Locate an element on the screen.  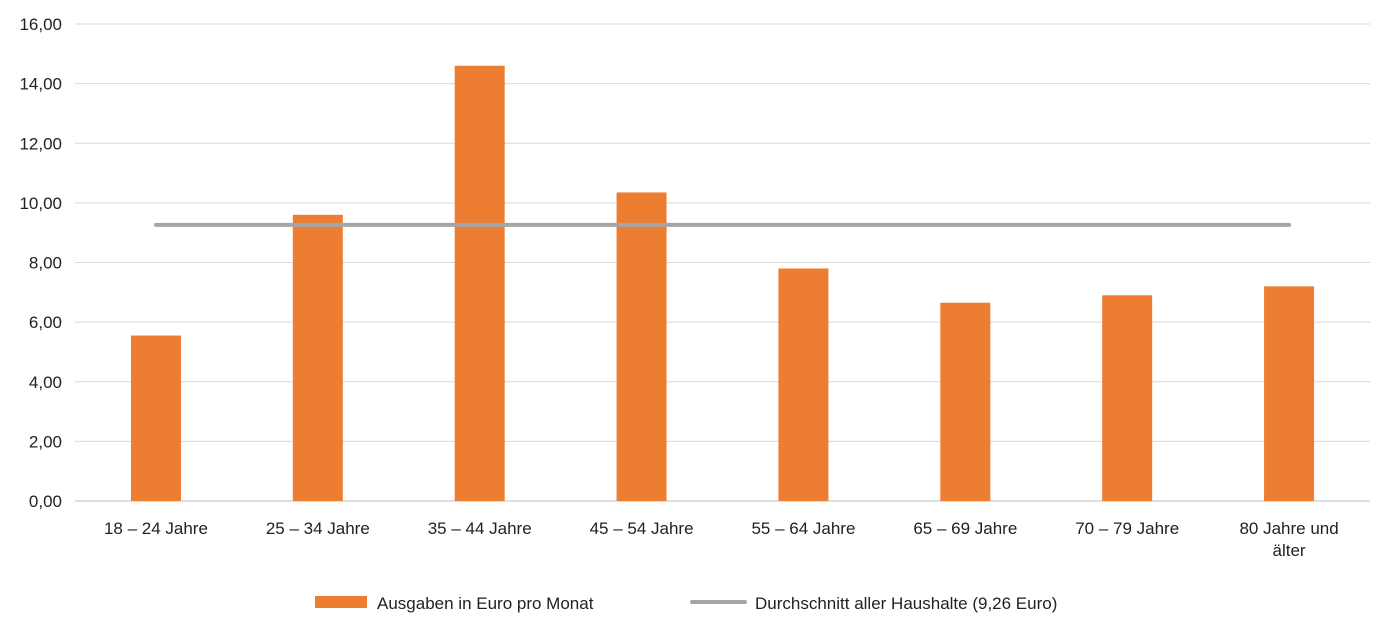
y-tick-label: 0,00 is located at coordinates (45, 501).